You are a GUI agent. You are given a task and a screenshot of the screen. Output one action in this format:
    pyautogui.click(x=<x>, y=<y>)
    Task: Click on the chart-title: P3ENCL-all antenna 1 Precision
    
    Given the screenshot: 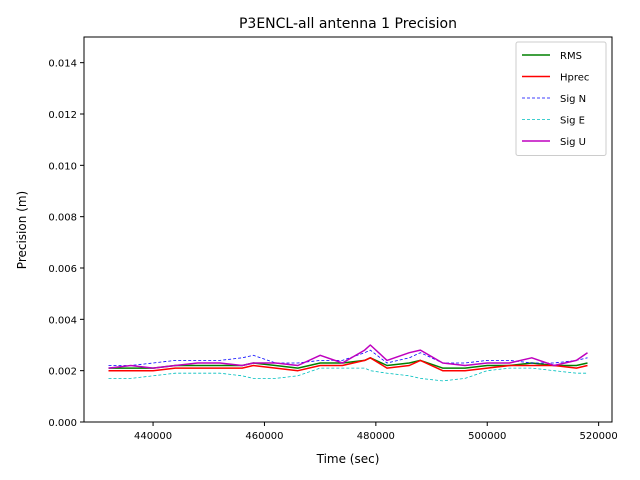 What is the action you would take?
    pyautogui.click(x=348, y=24)
    